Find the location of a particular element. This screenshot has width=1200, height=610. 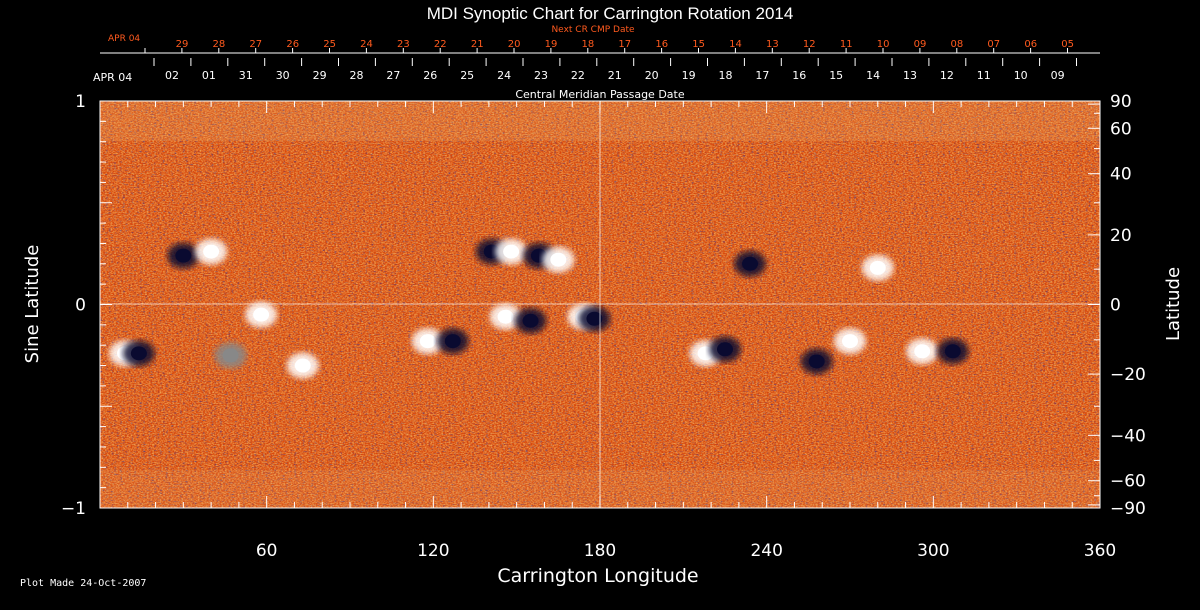

x-axis-label: Carrington Longitude is located at coordinates (597, 576).